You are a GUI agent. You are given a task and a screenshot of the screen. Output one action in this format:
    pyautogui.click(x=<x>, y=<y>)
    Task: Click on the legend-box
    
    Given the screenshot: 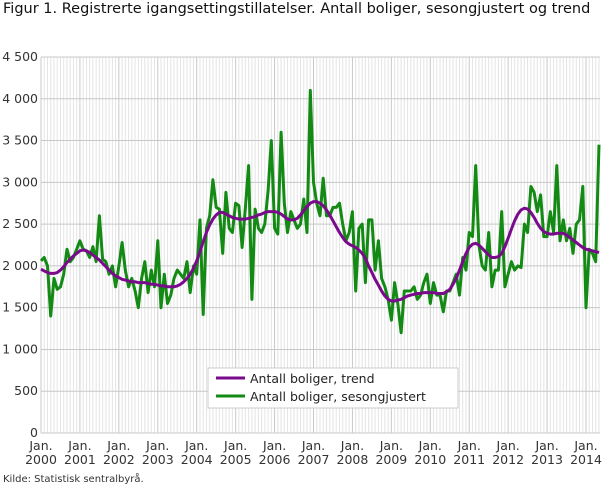 What is the action you would take?
    pyautogui.click(x=333, y=388)
    